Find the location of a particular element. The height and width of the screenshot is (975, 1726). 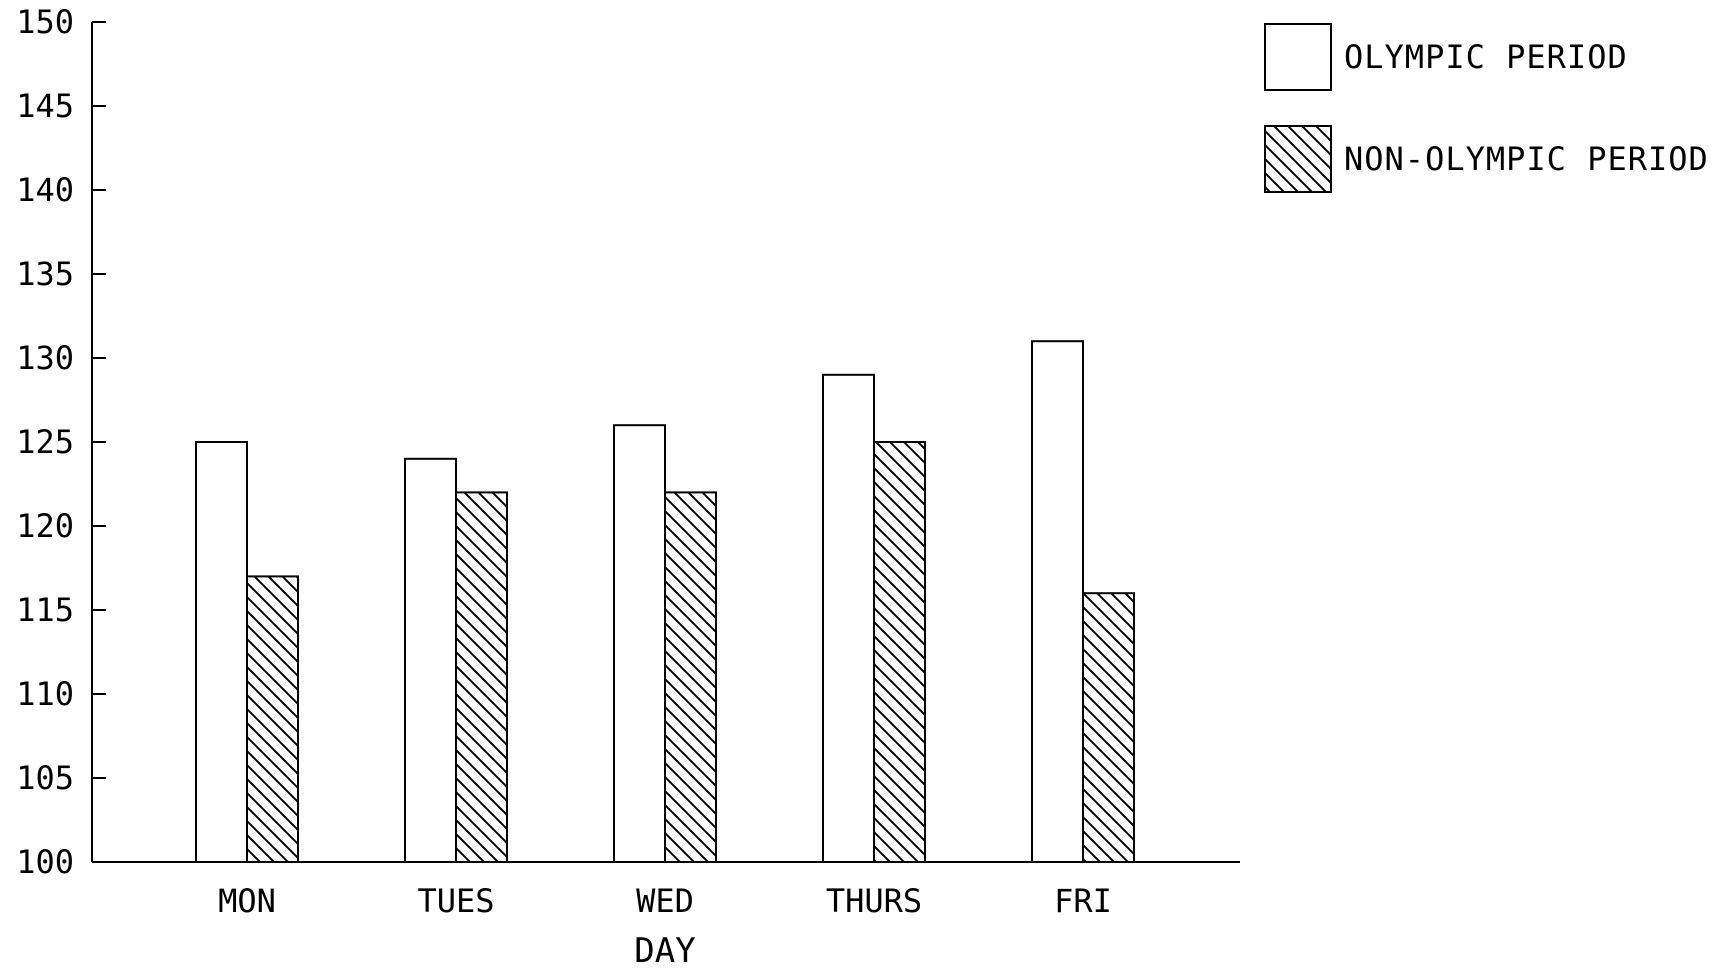

non-olympic-bar-mon is located at coordinates (272, 719).